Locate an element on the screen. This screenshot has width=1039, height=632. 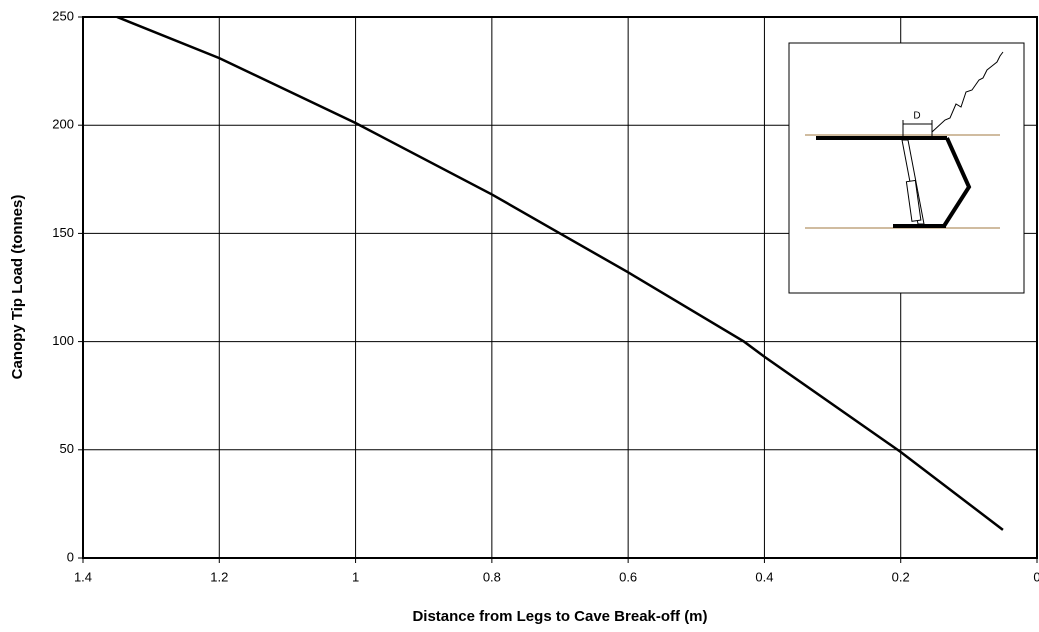
leg-ram is located at coordinates (913, 200).